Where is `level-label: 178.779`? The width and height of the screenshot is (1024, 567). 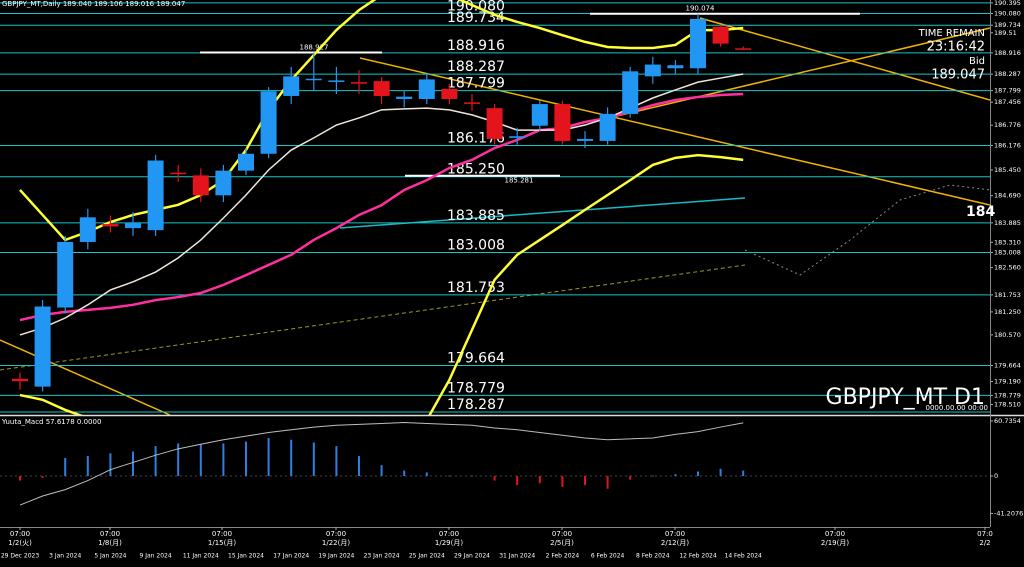
level-label: 178.779 is located at coordinates (476, 388).